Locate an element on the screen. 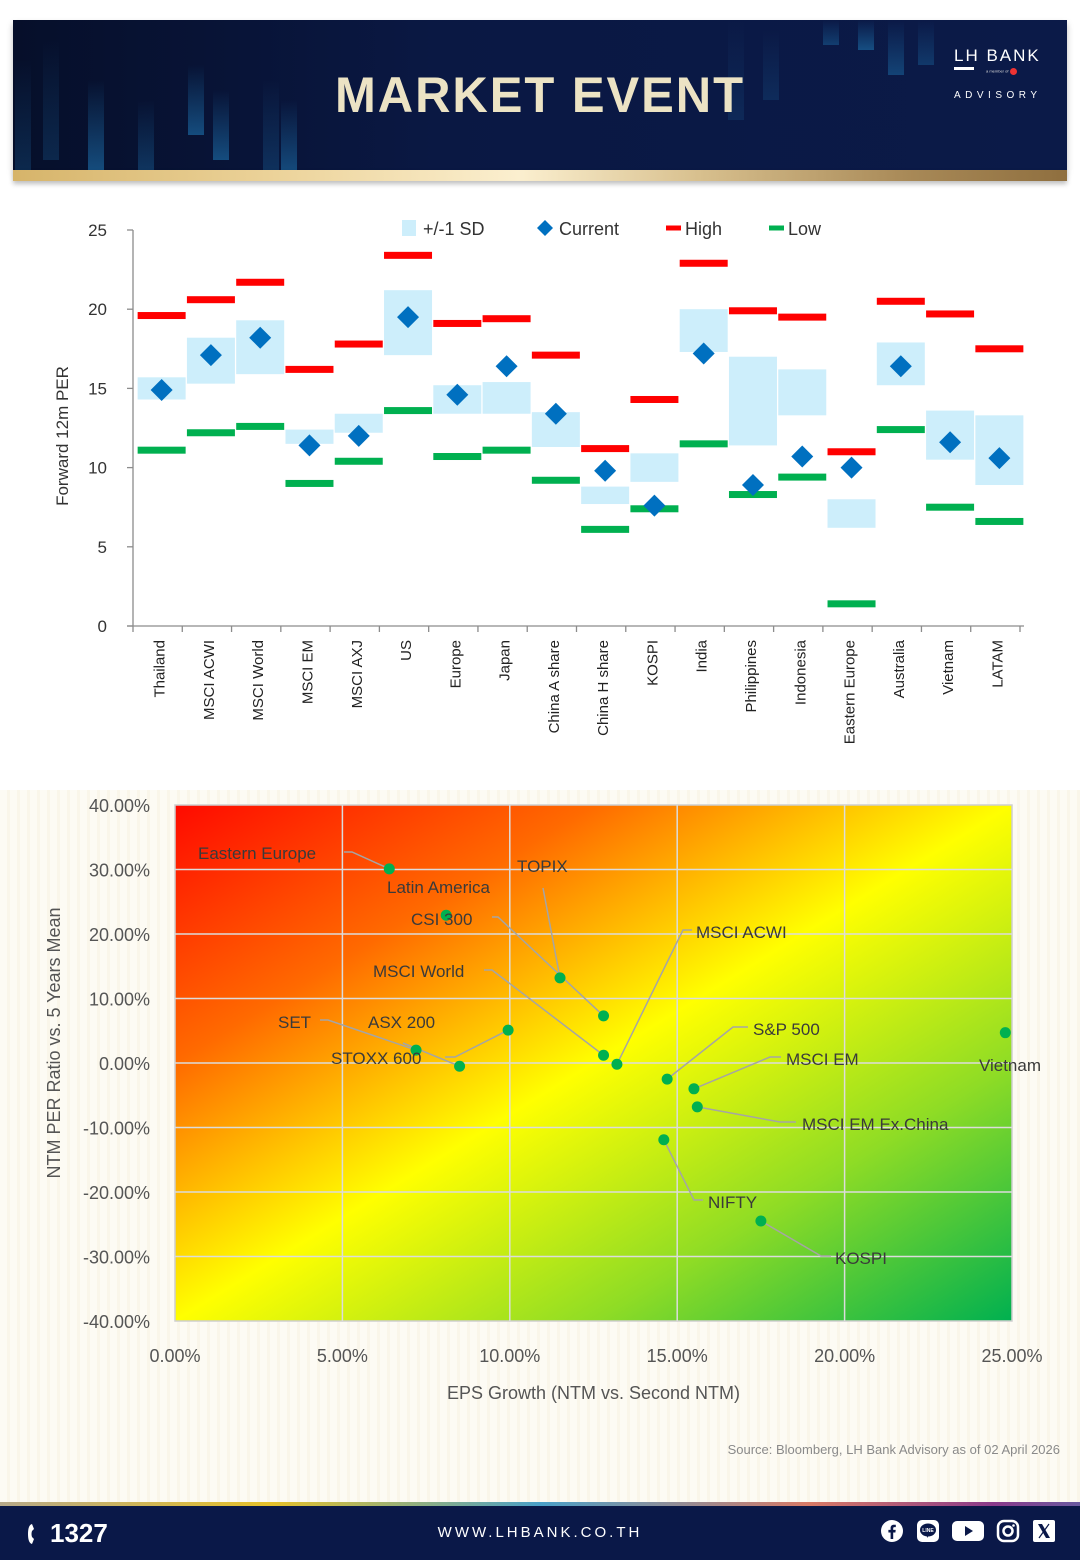 This screenshot has height=1560, width=1080. y-axis-title: NTM PER Ratio vs. 5 Years Mean is located at coordinates (54, 1042).